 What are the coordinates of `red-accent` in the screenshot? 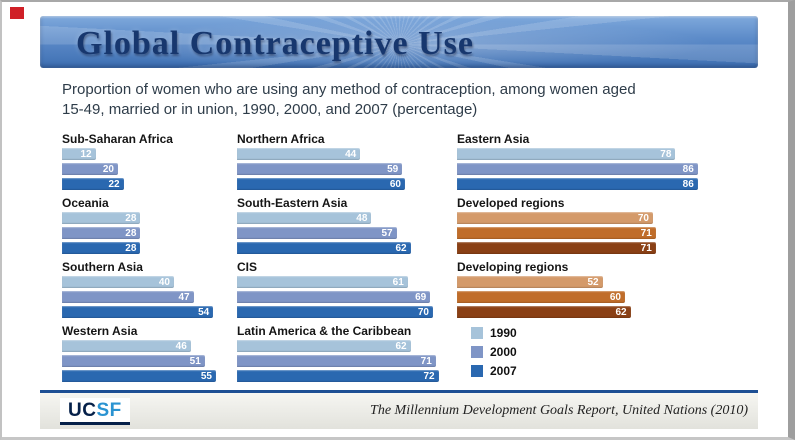 It's located at (17, 13).